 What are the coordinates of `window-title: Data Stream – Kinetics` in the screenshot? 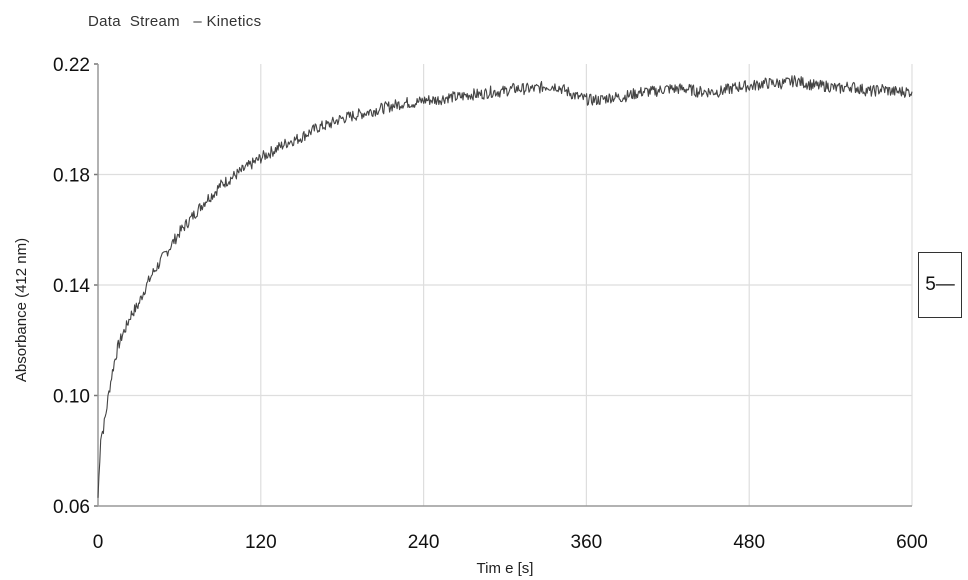 It's located at (175, 21).